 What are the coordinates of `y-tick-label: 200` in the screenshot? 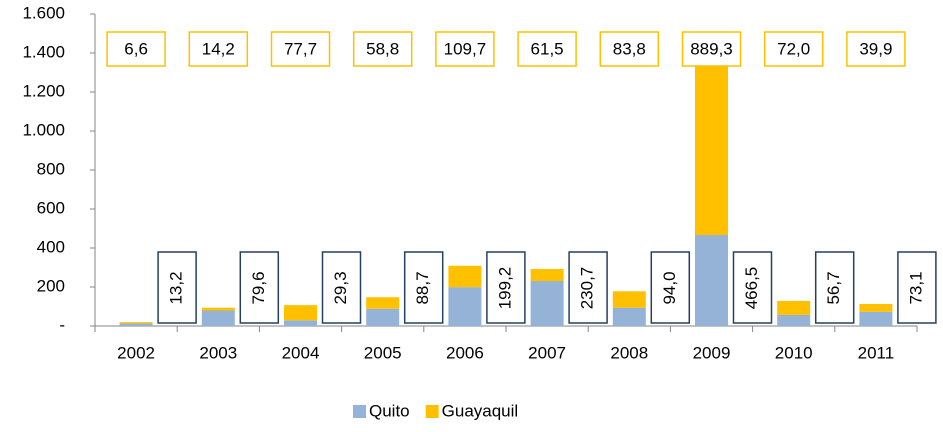 It's located at (51, 285).